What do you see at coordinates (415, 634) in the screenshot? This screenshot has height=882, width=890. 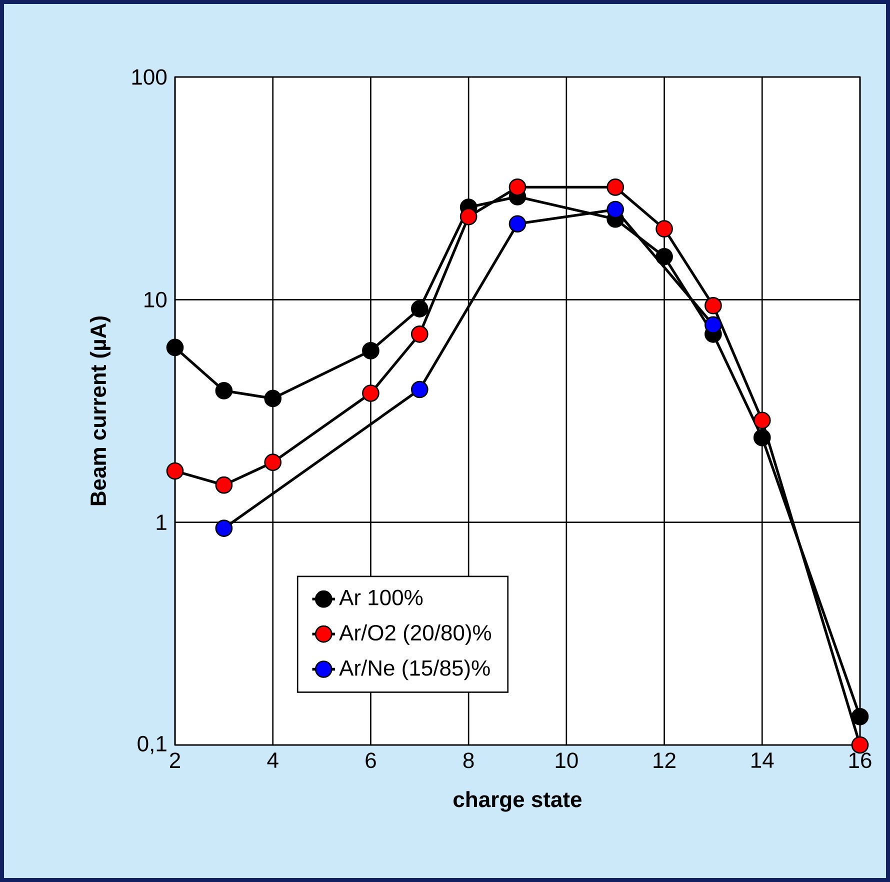 I see `legend-label: Ar/O2 (20/80)%` at bounding box center [415, 634].